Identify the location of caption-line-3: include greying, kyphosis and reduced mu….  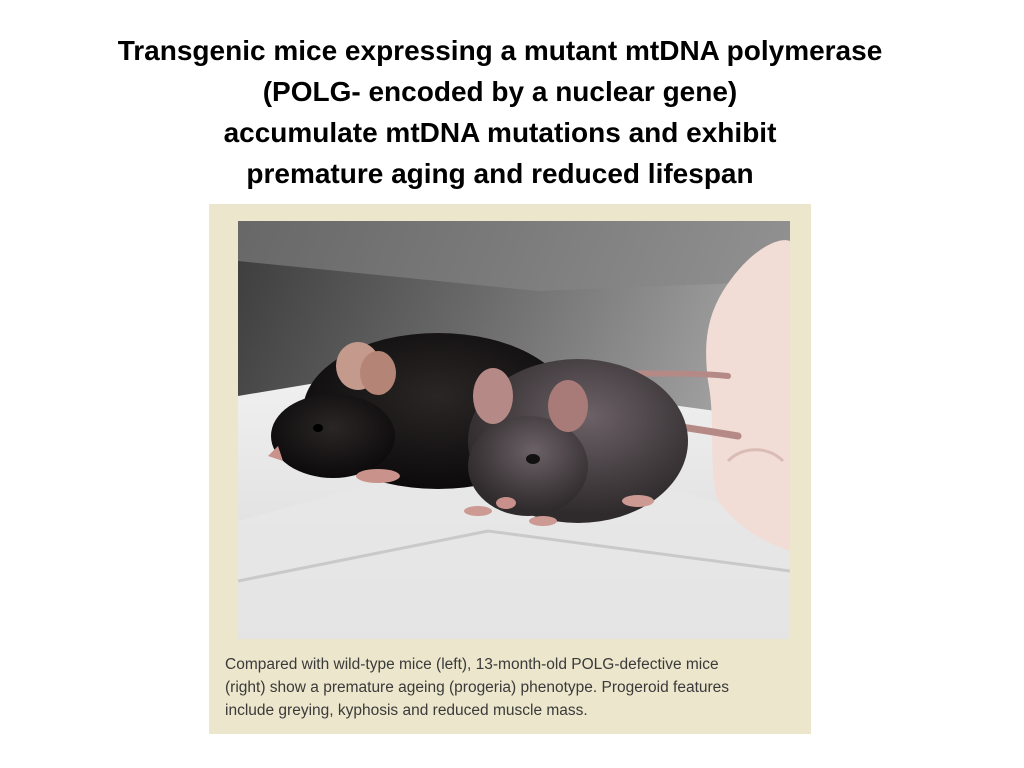
(406, 710).